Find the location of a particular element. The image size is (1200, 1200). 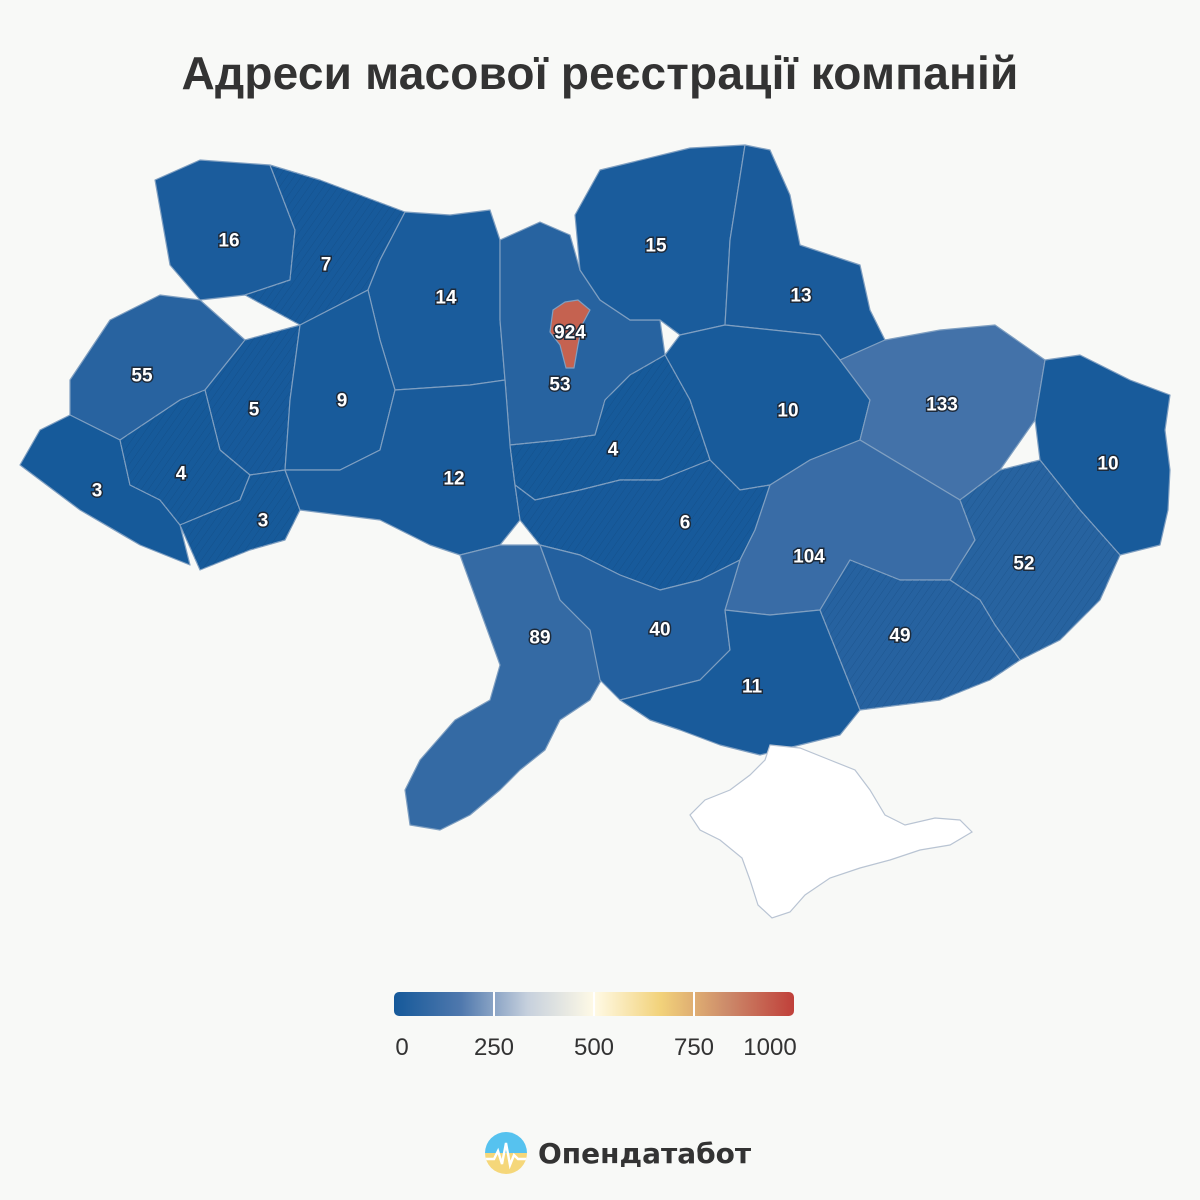

region-label-11: 10 is located at coordinates (787, 411).